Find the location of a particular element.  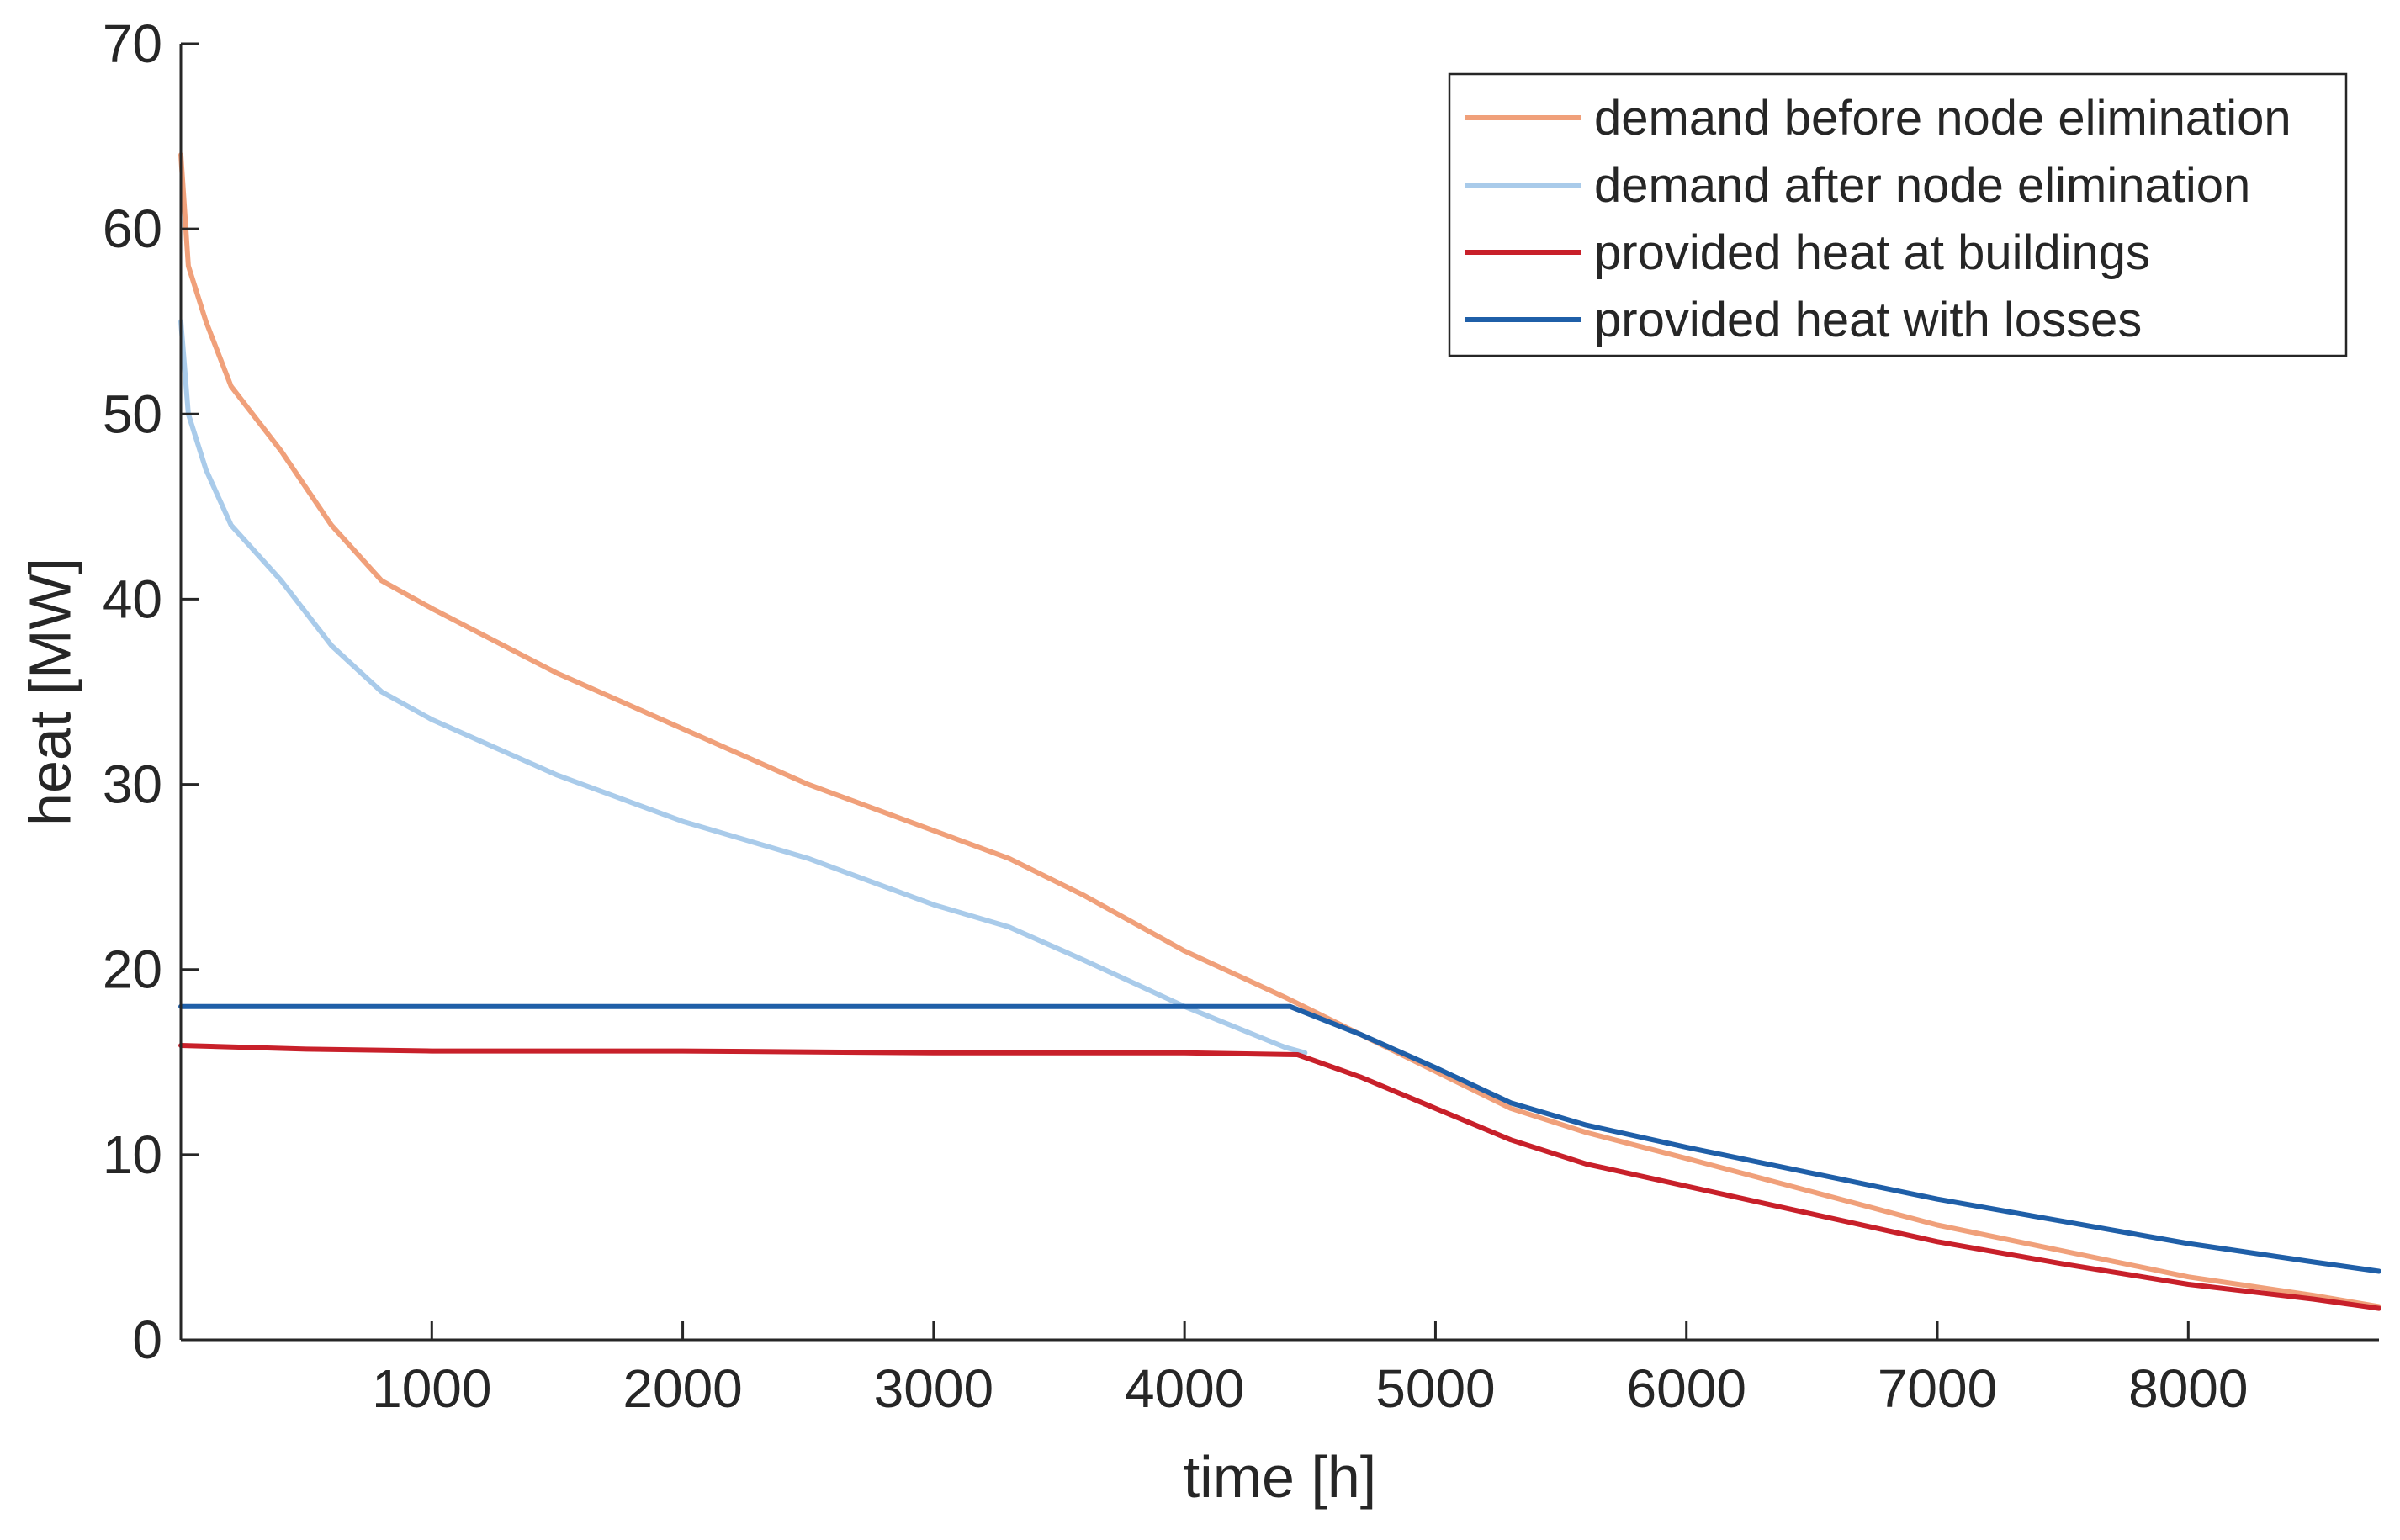

y-axis-ticks: 0 10 20 30 40 50 60 70 is located at coordinates (151, 691).